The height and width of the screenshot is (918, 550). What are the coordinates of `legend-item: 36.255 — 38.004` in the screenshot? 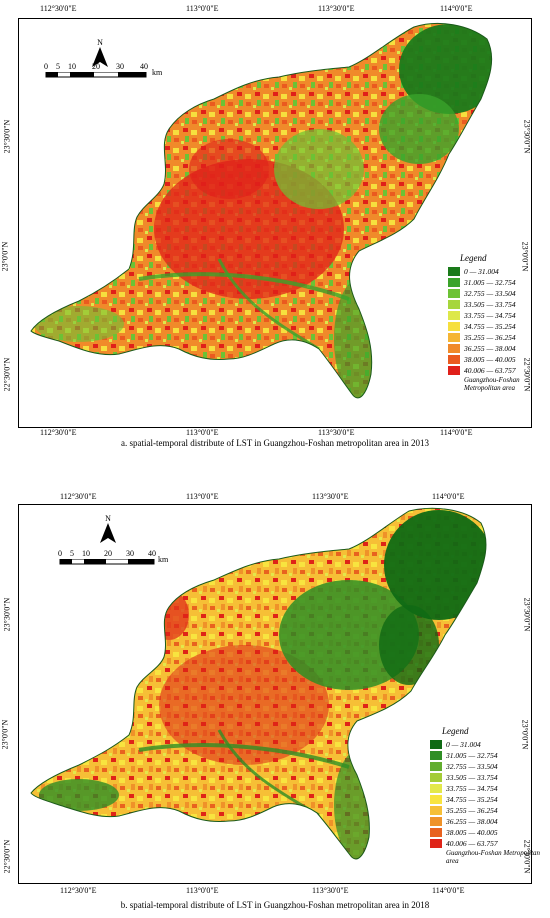 It's located at (499, 348).